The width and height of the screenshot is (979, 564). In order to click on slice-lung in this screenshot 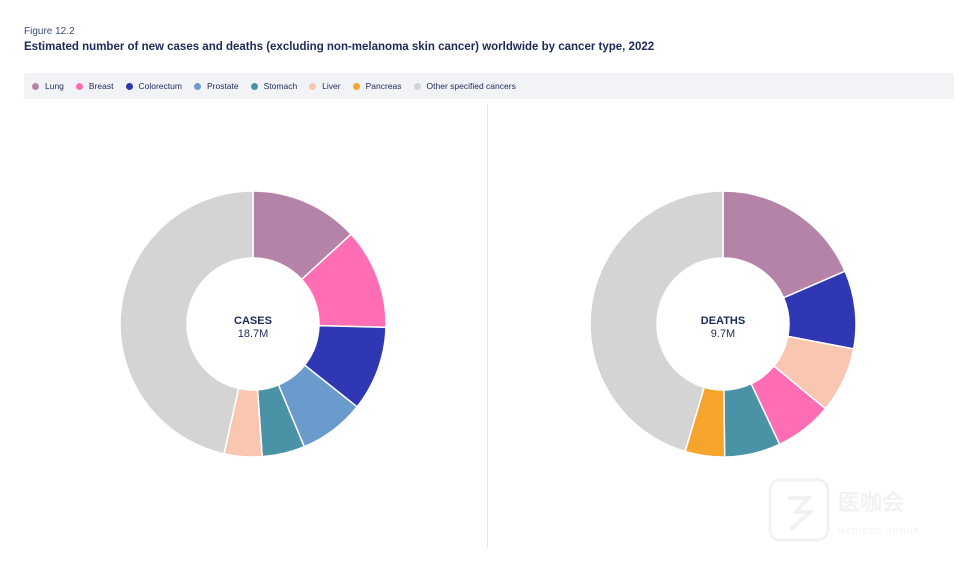, I will do `click(784, 244)`.